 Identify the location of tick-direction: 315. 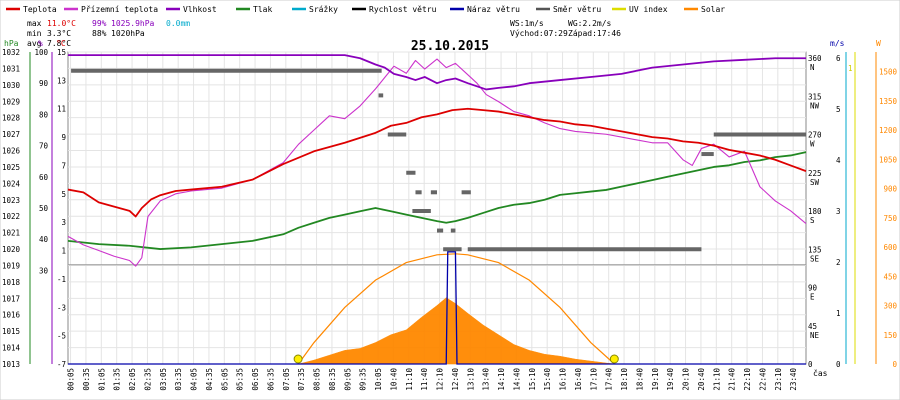
(815, 96).